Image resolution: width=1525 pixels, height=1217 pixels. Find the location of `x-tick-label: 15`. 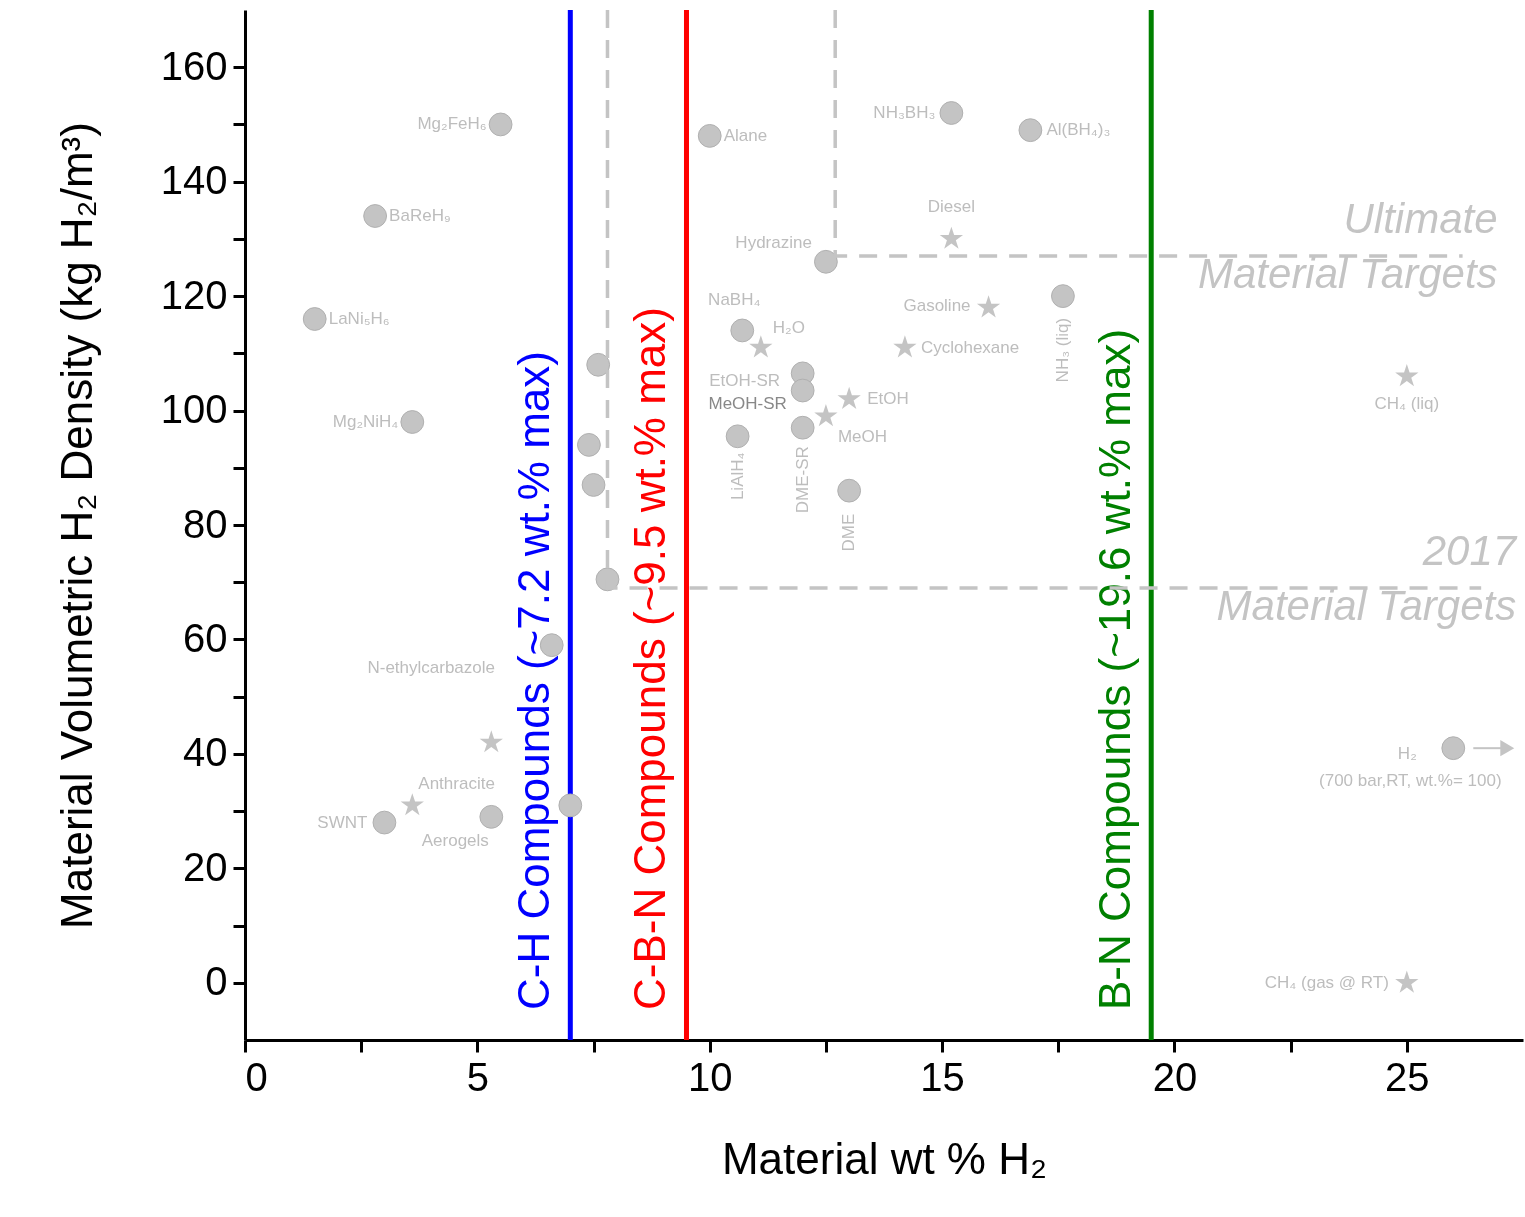

x-tick-label: 15 is located at coordinates (942, 1076).